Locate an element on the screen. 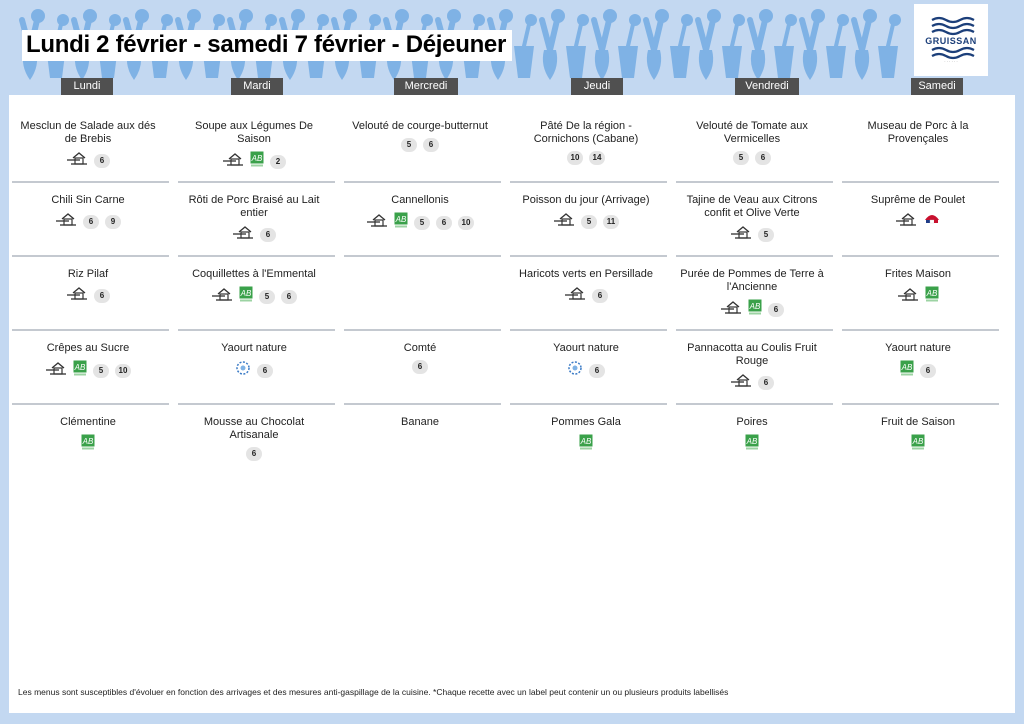 Image resolution: width=1024 pixels, height=724 pixels. dish-name: Comté is located at coordinates (420, 348).